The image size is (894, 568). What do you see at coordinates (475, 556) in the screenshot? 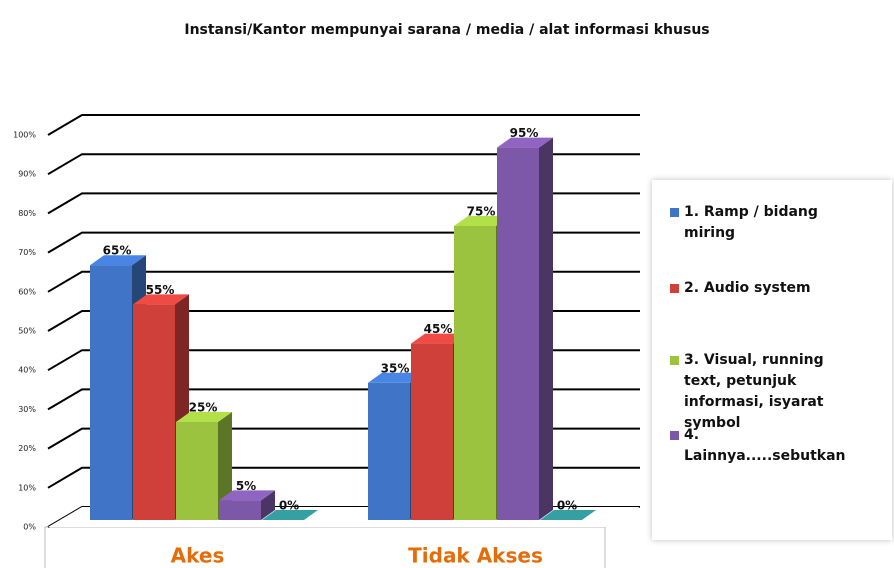
I see `x-tick-label: Tidak Akses` at bounding box center [475, 556].